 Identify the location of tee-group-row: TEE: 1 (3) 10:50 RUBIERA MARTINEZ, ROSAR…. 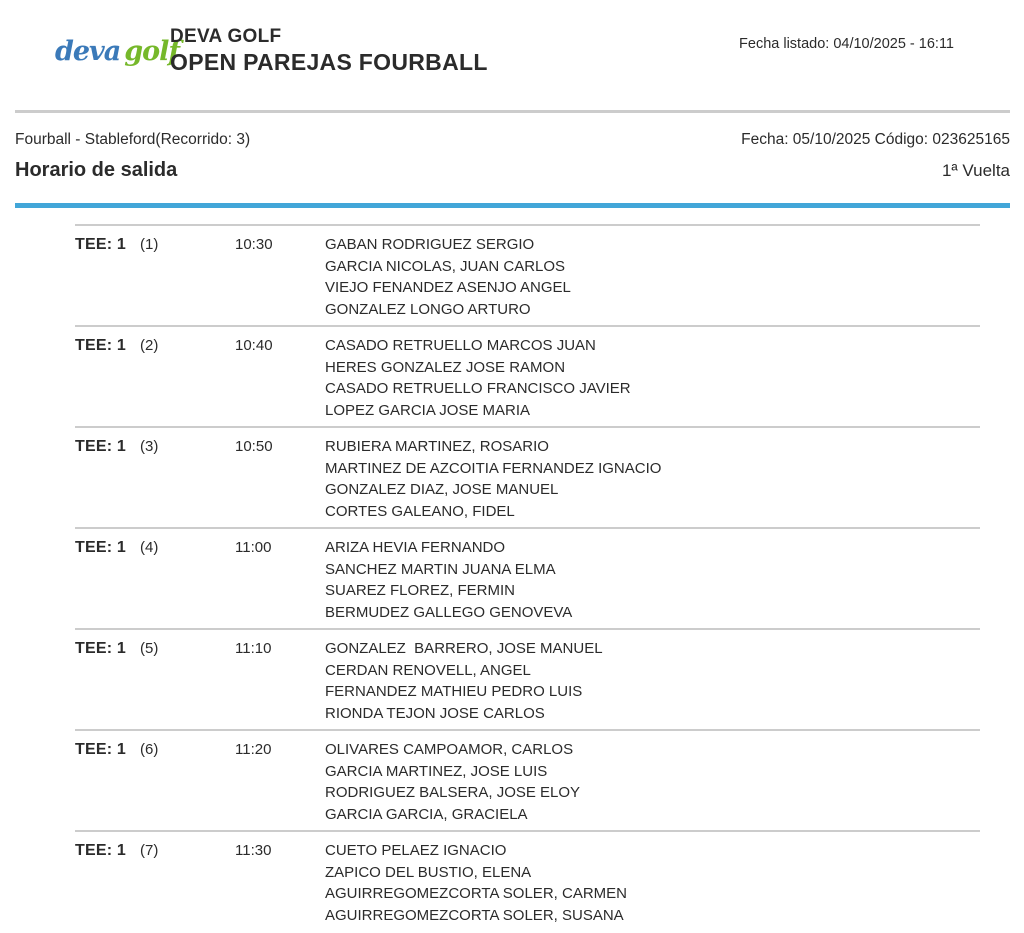
(527, 476).